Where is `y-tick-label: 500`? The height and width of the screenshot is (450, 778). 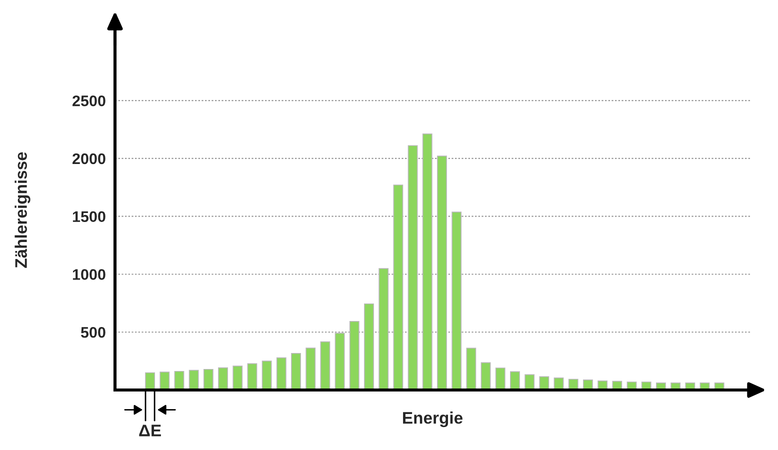
y-tick-label: 500 is located at coordinates (93, 332).